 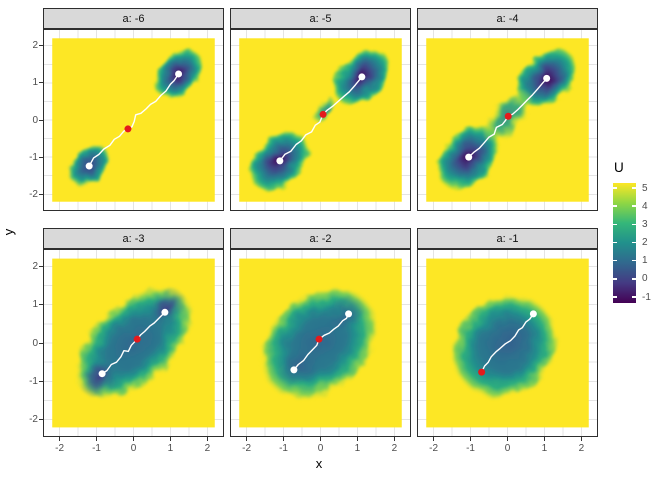 I want to click on colorbar-tick-label: 5, so click(x=645, y=188).